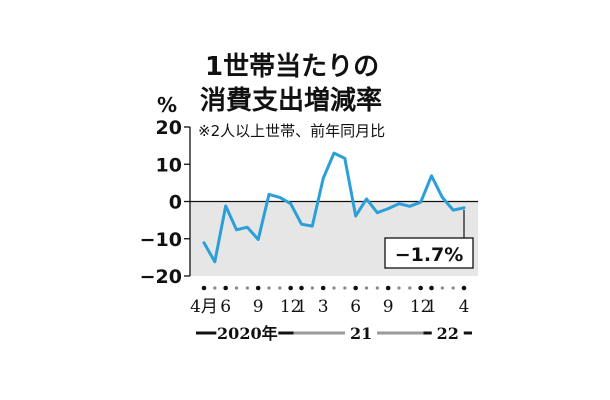 This screenshot has width=610, height=400. What do you see at coordinates (247, 333) in the screenshot?
I see `year-label: 2020年` at bounding box center [247, 333].